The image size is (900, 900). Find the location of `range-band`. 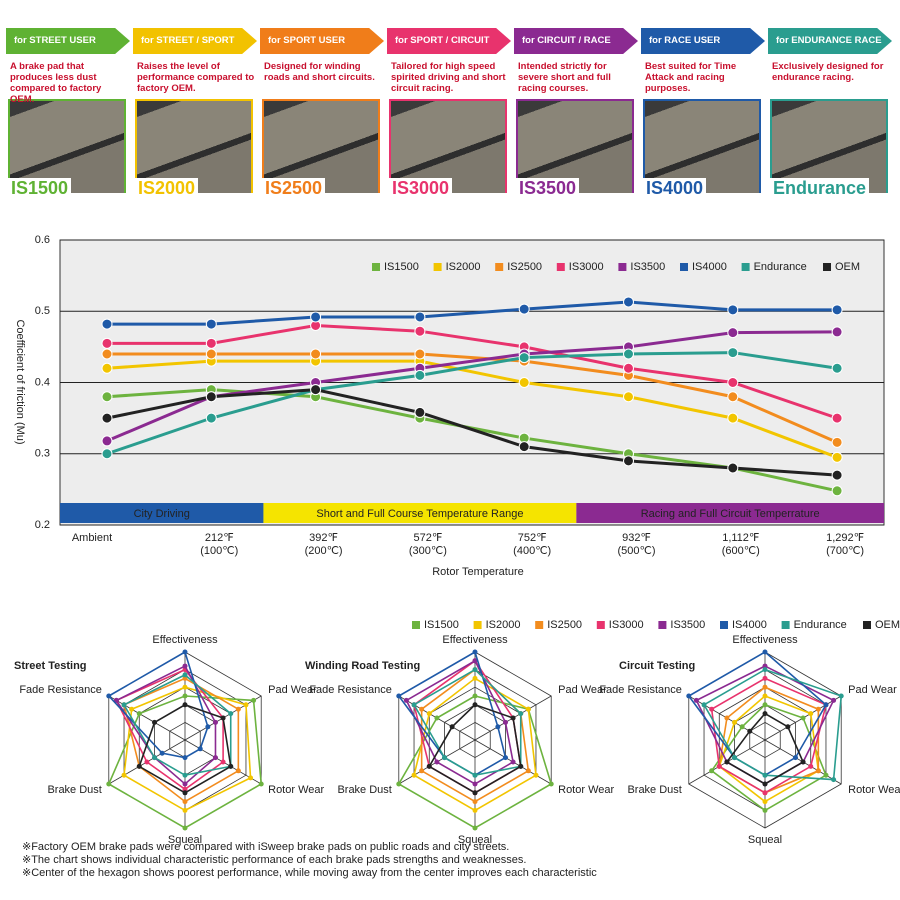

range-band is located at coordinates (730, 513).